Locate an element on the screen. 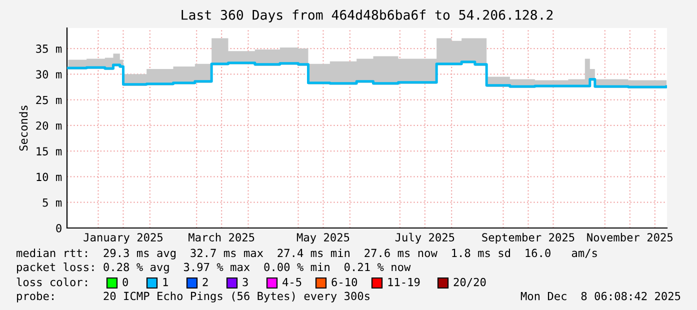 This screenshot has height=310, width=697. text: Mon Dec 8 06:08:42 2025 is located at coordinates (600, 296).